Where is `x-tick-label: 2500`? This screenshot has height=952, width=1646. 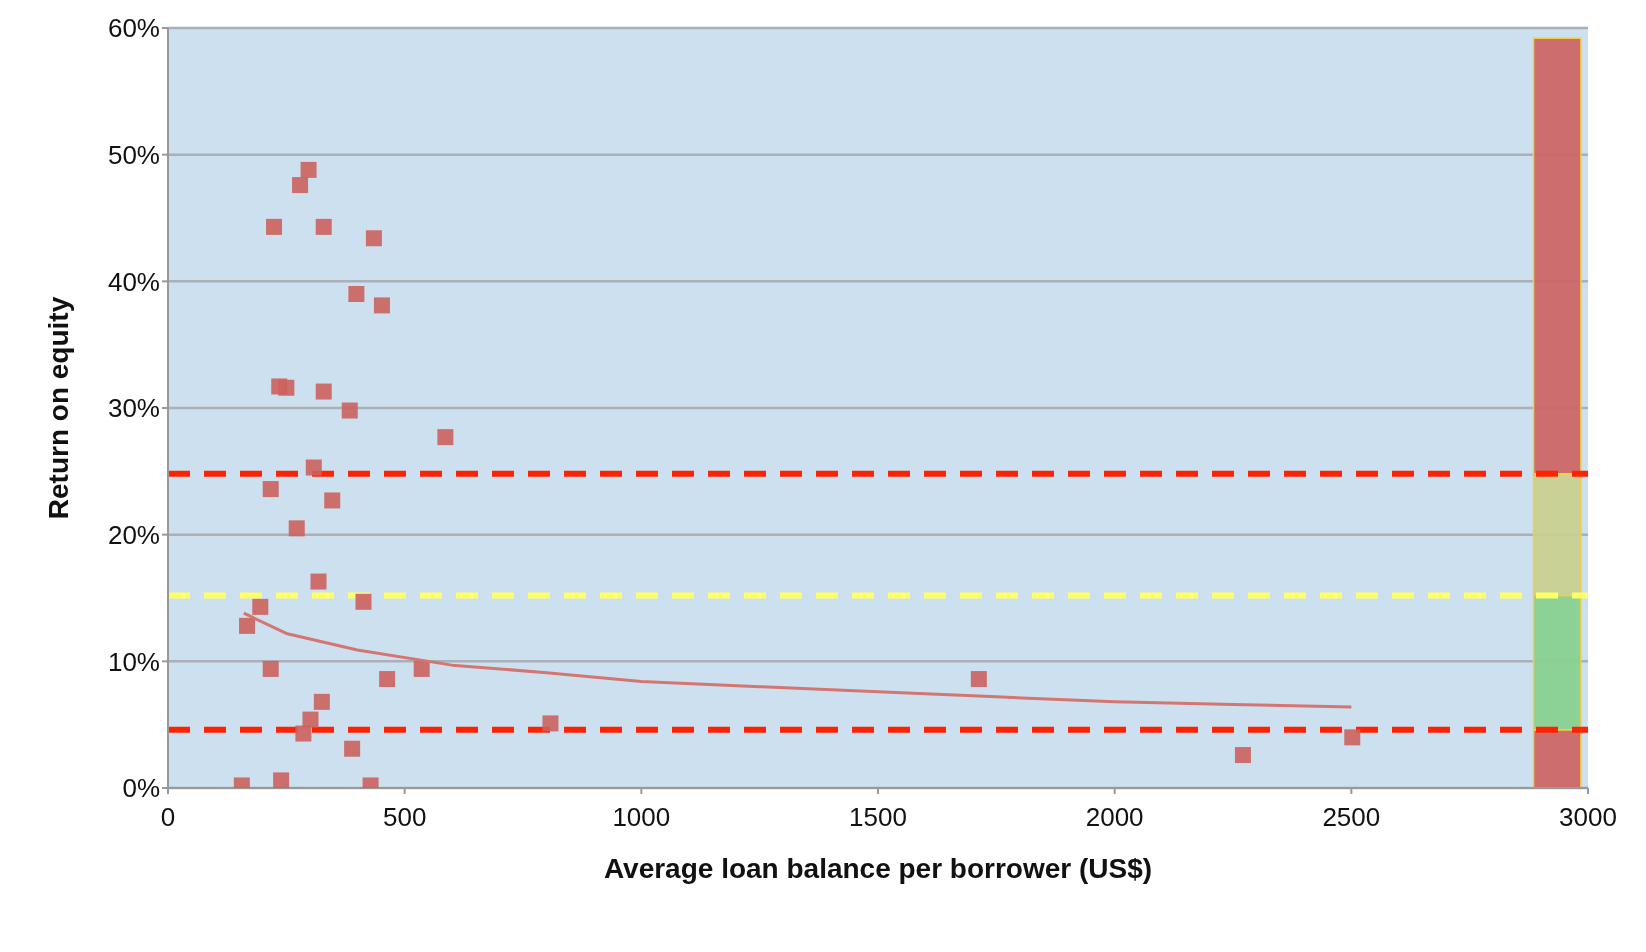
x-tick-label: 2500 is located at coordinates (1351, 817).